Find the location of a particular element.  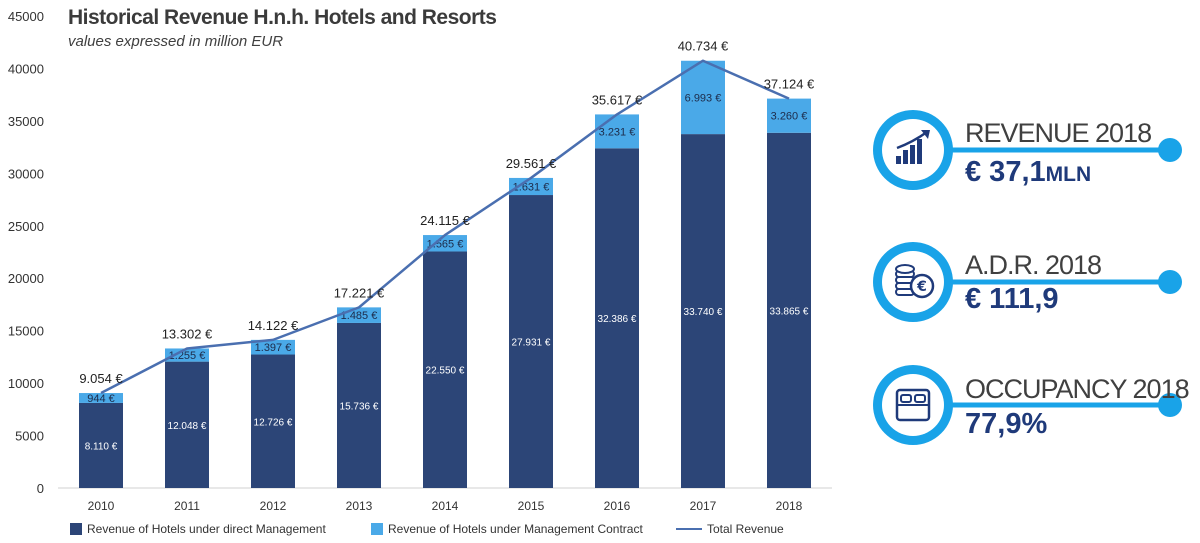

euro-coin is located at coordinates (922, 286).